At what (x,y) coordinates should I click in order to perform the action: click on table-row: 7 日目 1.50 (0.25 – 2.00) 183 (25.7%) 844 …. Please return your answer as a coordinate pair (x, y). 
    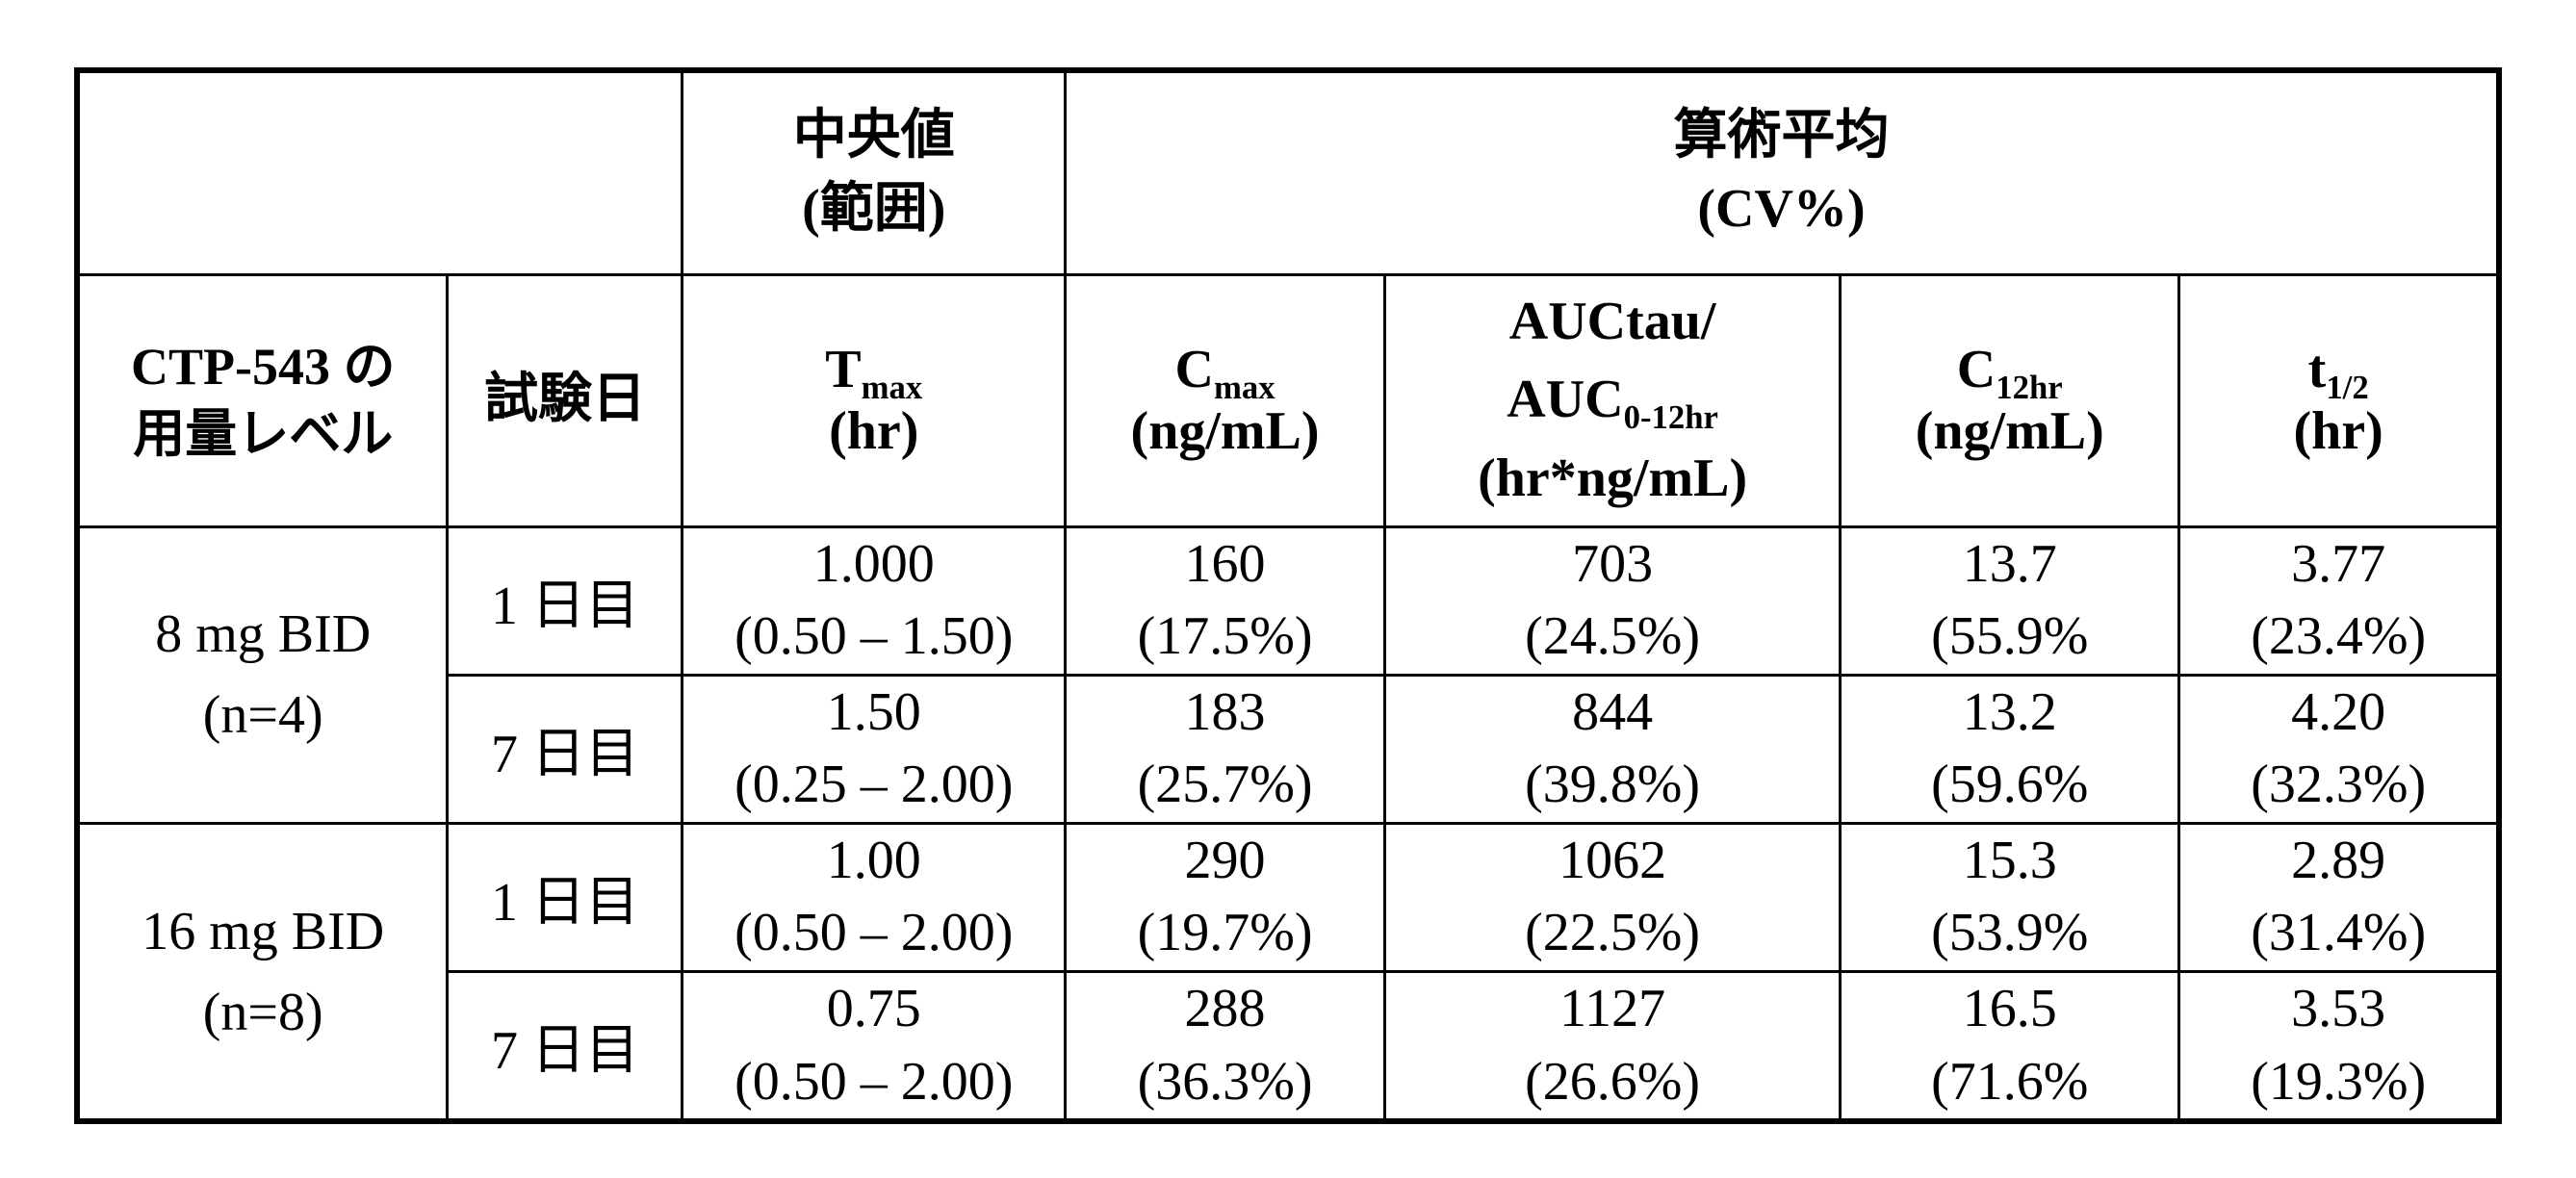
    Looking at the image, I should click on (1289, 749).